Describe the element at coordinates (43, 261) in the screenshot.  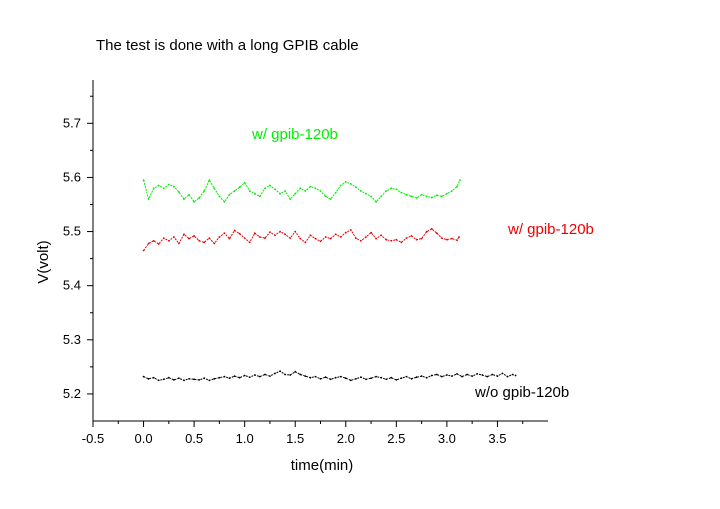
I see `y-axis-label: V(volt)` at that location.